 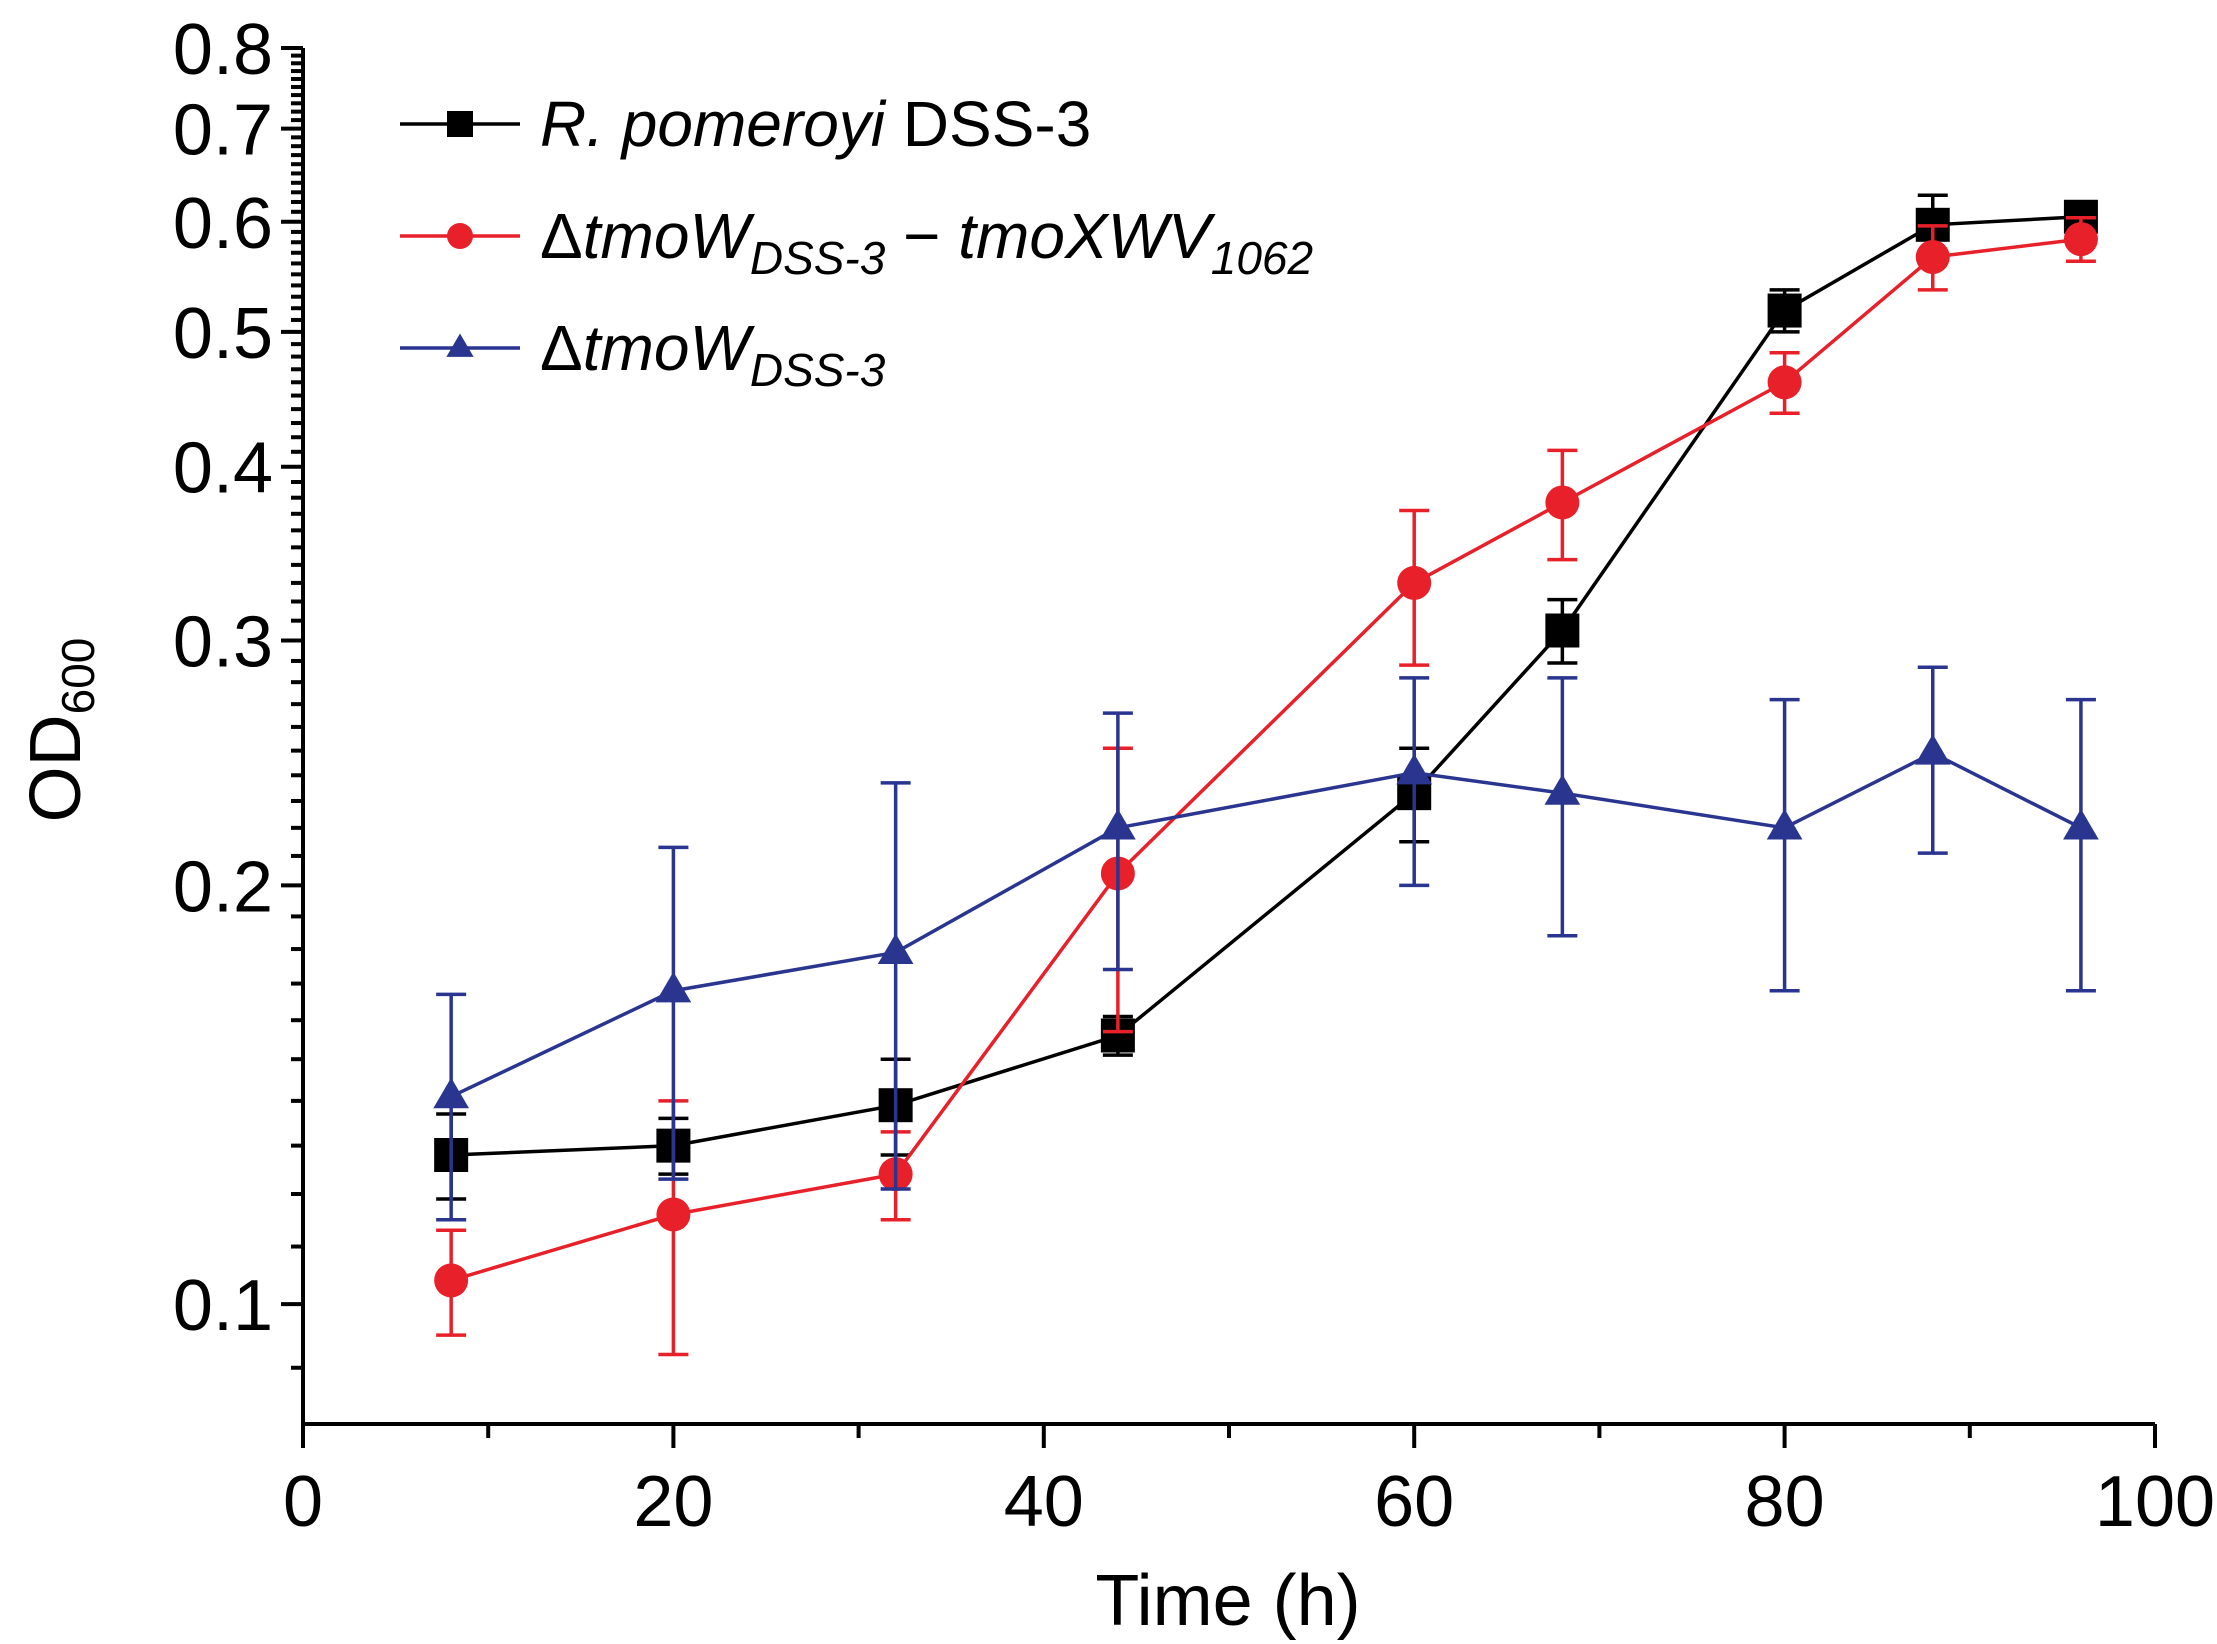 What do you see at coordinates (223, 1306) in the screenshot?
I see `y-tick-label: 0.1` at bounding box center [223, 1306].